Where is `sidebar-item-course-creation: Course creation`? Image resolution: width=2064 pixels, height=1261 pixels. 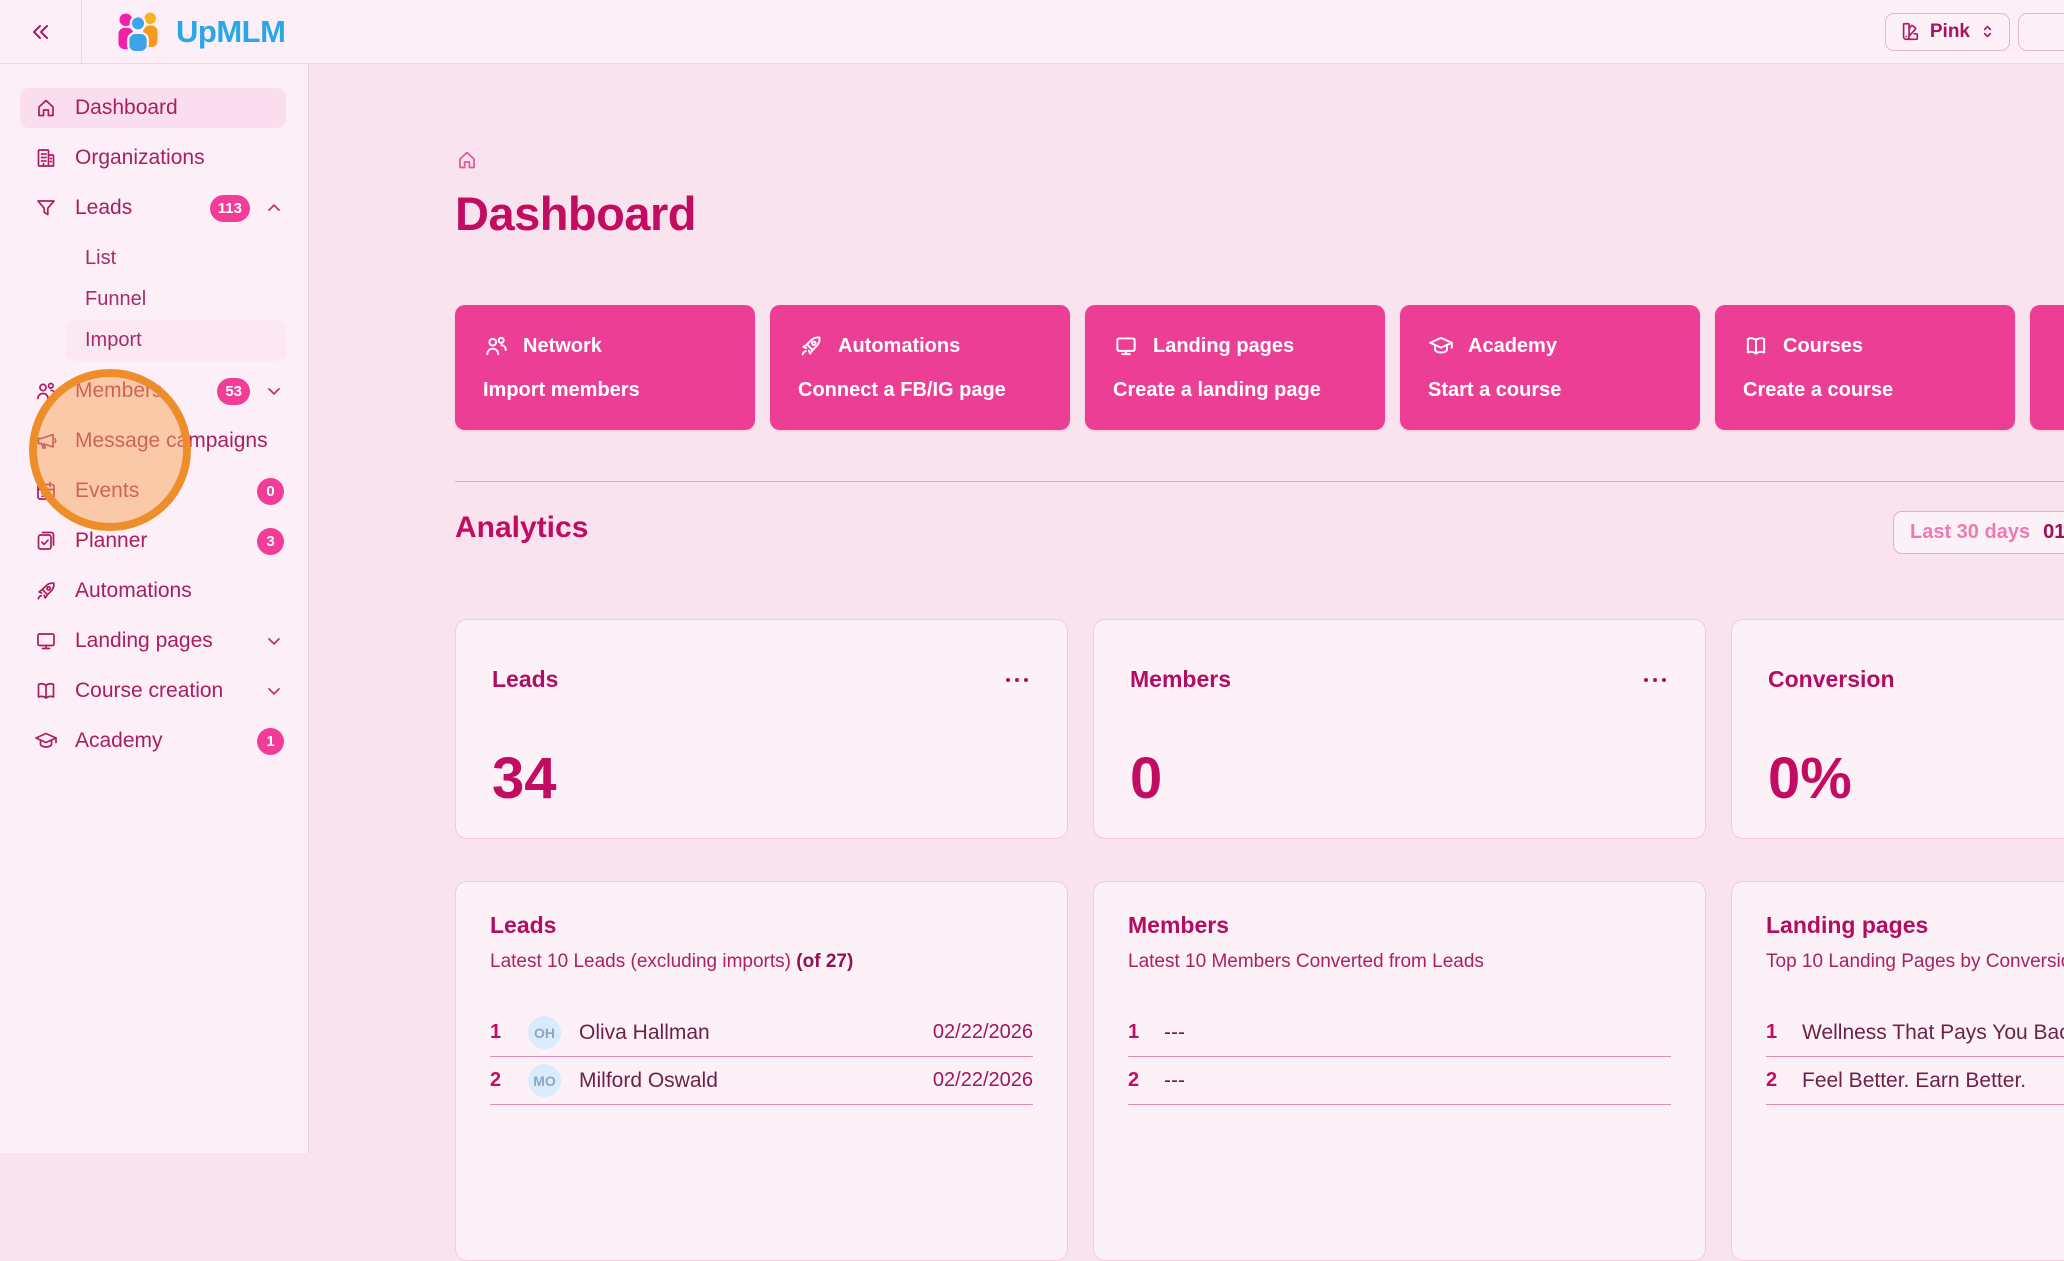 sidebar-item-course-creation: Course creation is located at coordinates (153, 691).